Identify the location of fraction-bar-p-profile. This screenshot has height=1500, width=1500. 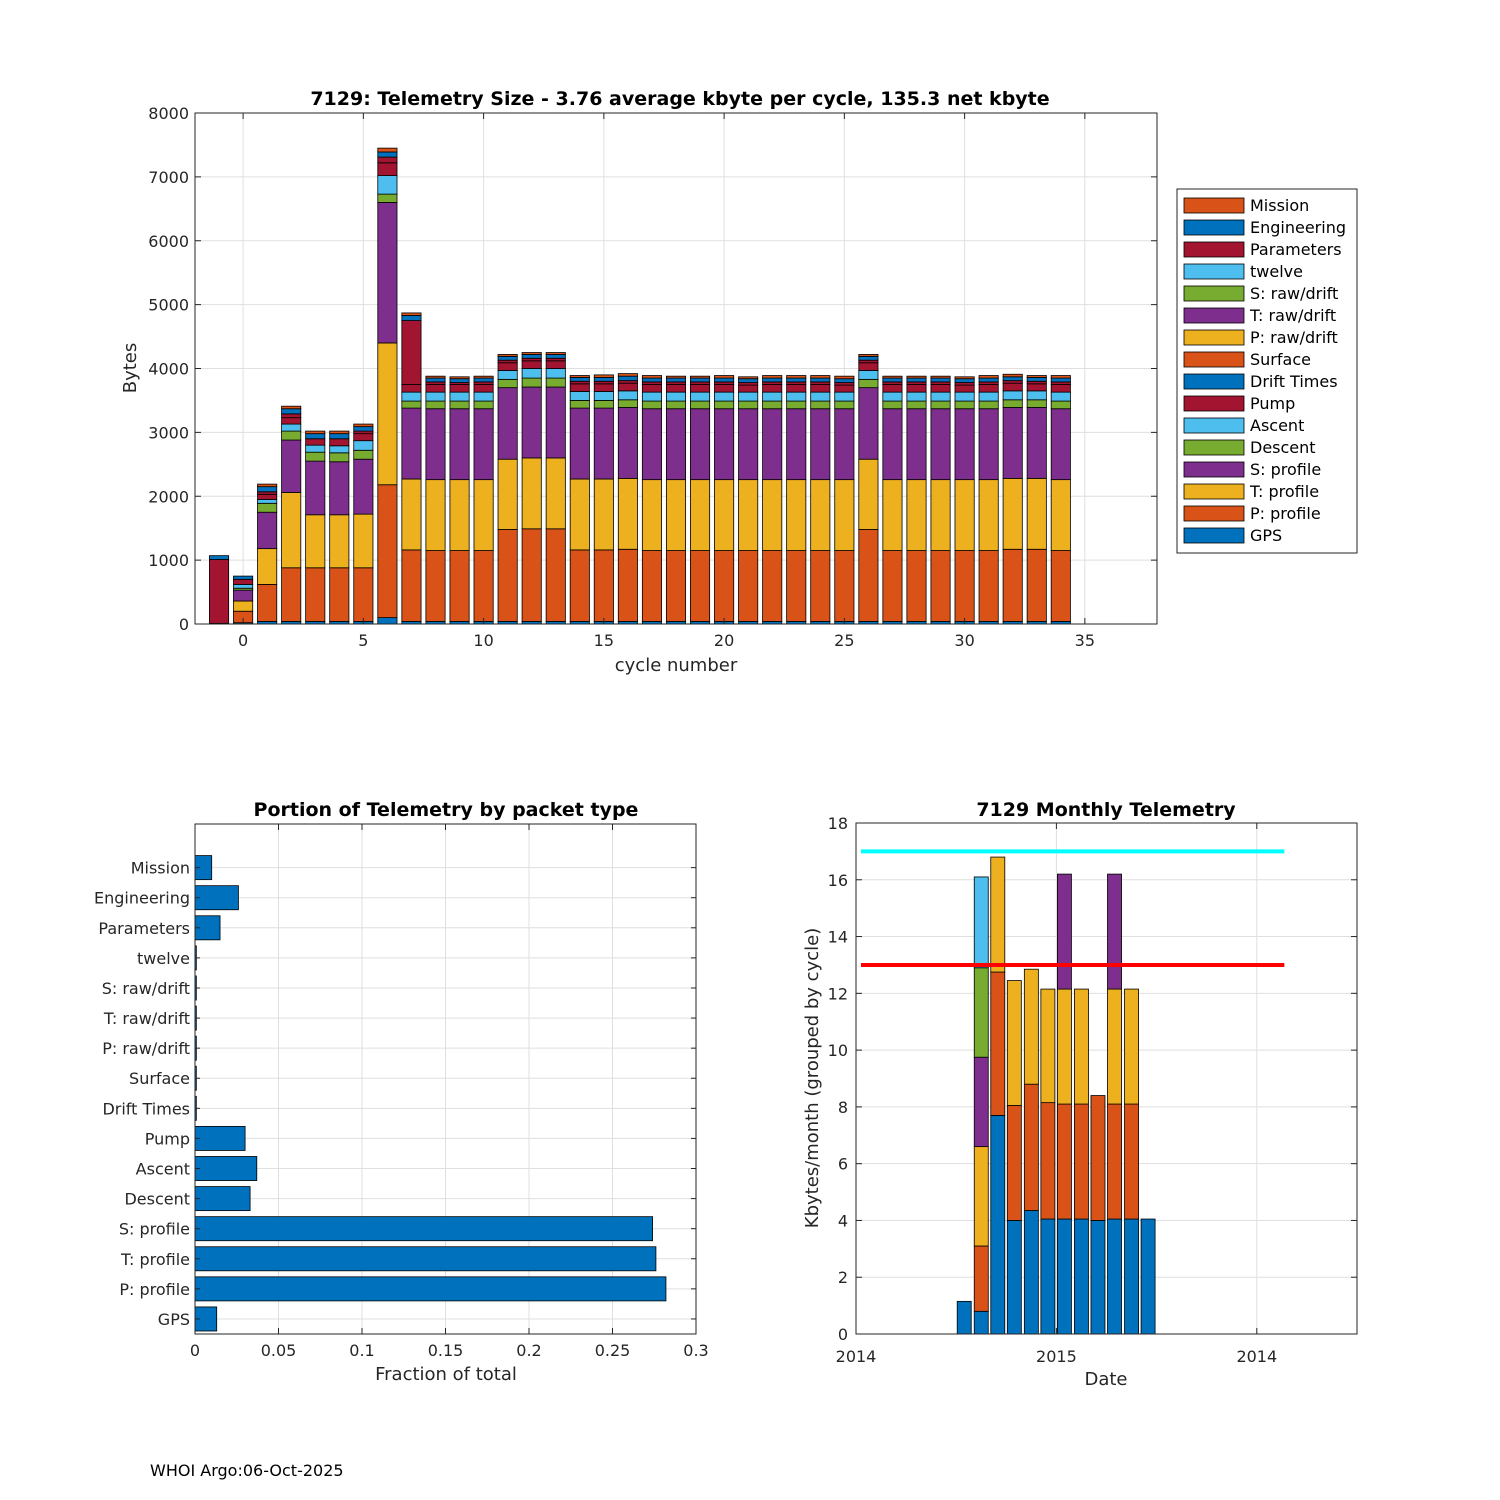
(430, 1289).